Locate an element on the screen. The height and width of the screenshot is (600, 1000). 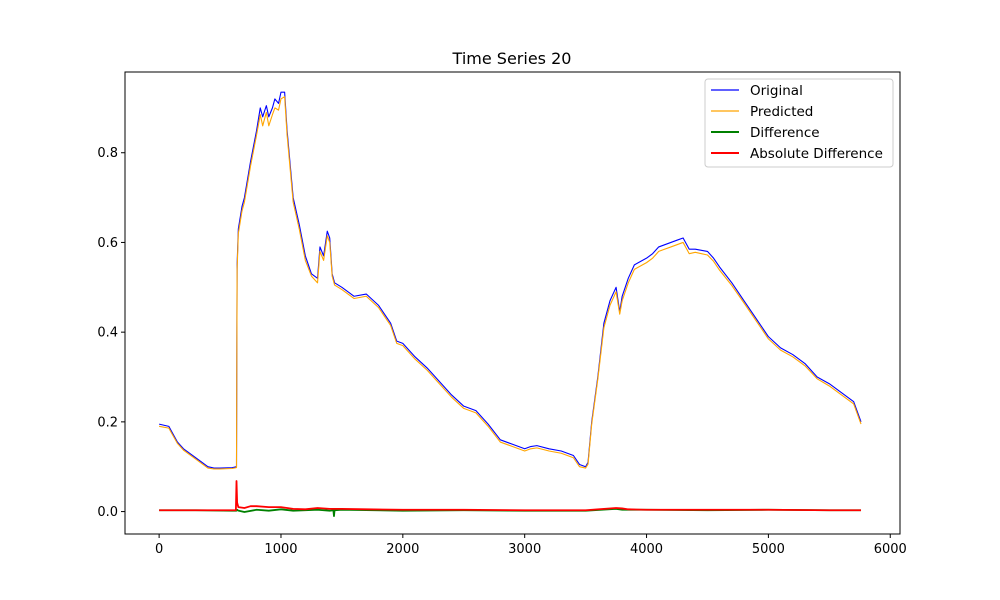
x-tick-label: 6000 is located at coordinates (890, 549).